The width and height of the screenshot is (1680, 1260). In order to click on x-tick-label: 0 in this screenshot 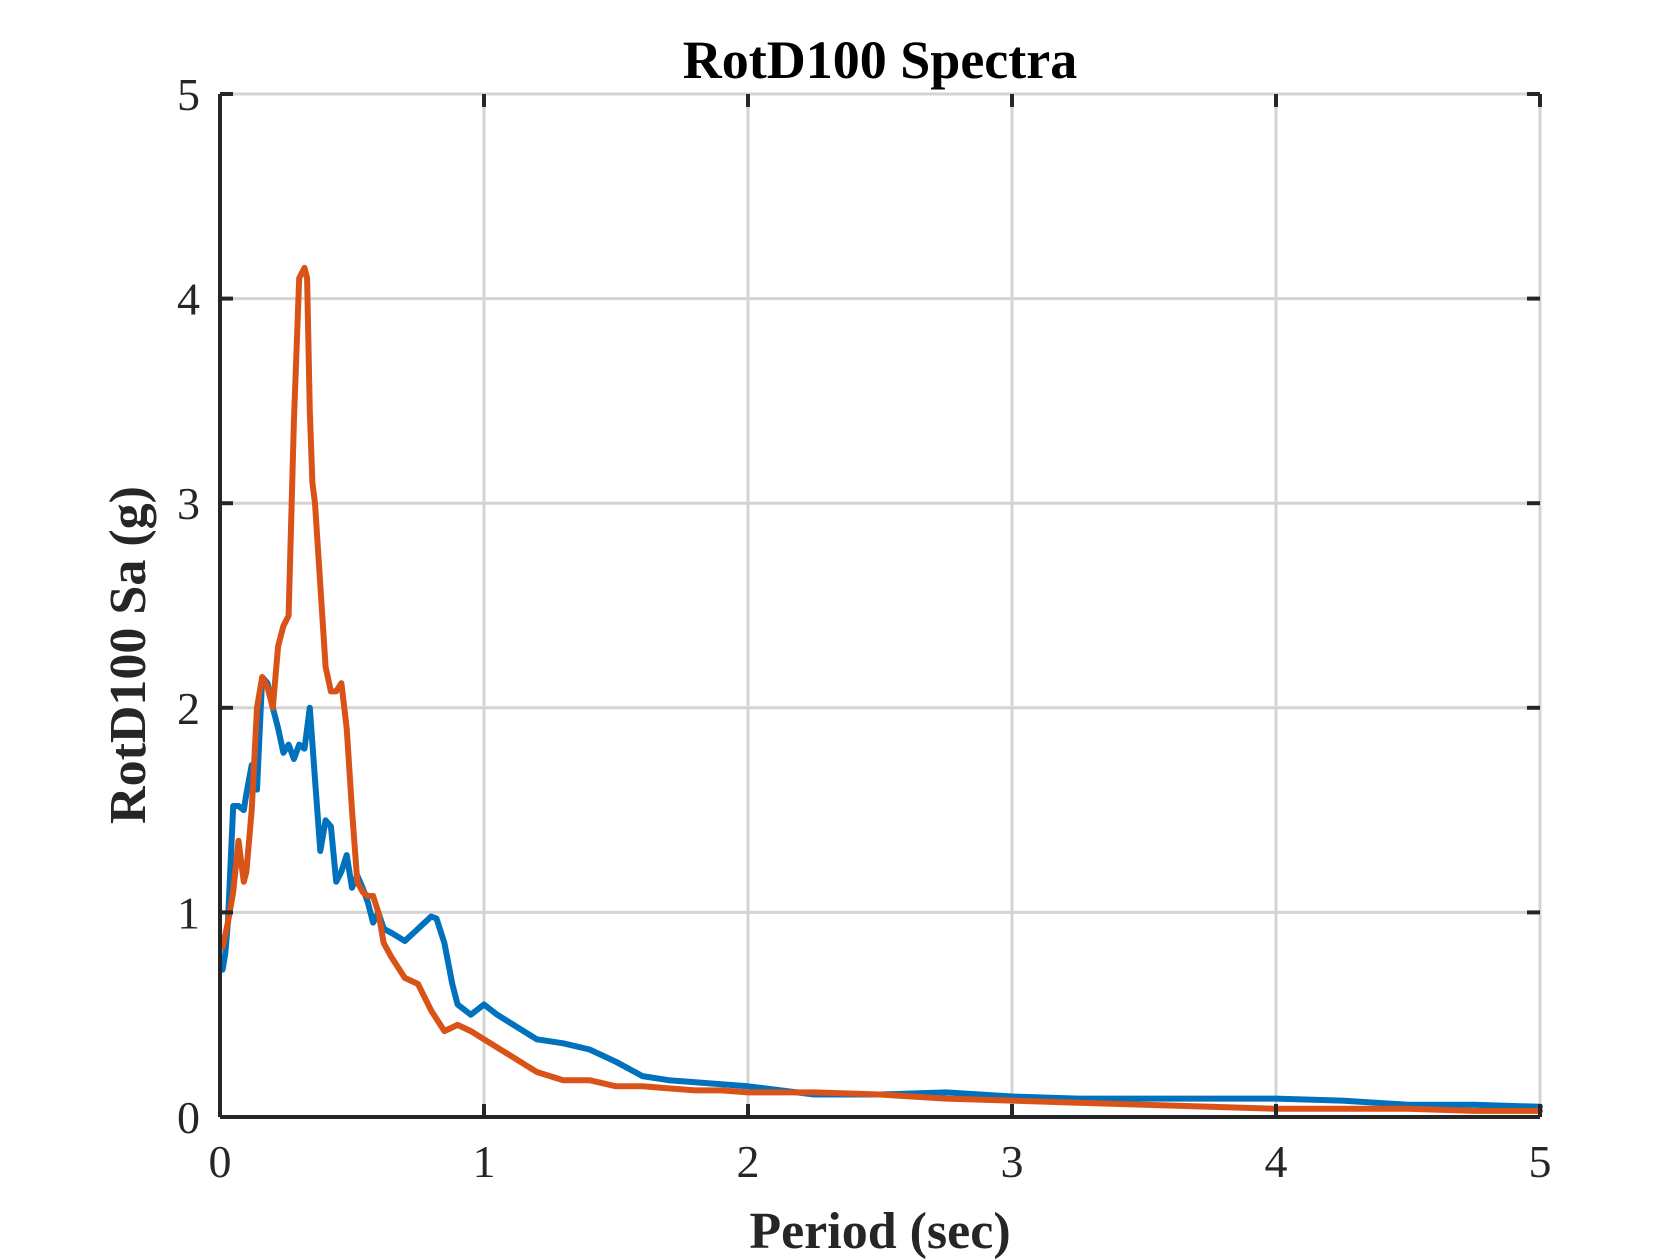, I will do `click(220, 1161)`.